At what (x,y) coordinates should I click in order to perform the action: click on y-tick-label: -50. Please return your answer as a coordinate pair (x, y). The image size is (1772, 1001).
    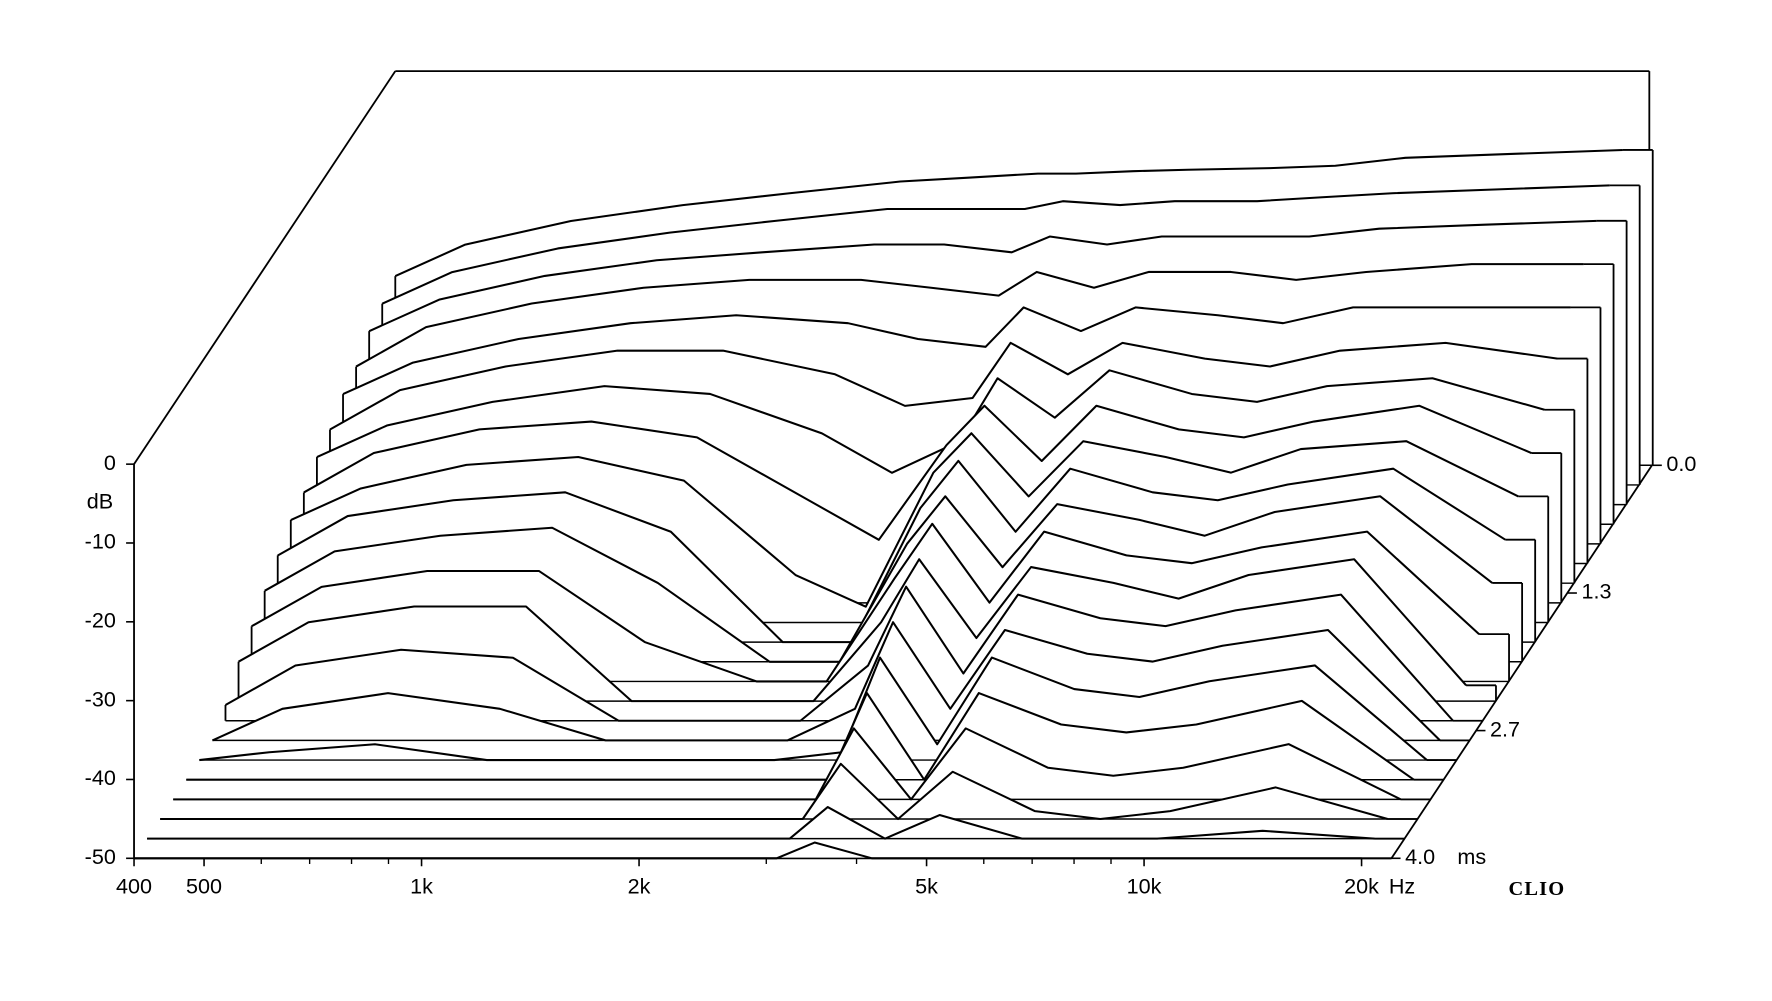
    Looking at the image, I should click on (100, 856).